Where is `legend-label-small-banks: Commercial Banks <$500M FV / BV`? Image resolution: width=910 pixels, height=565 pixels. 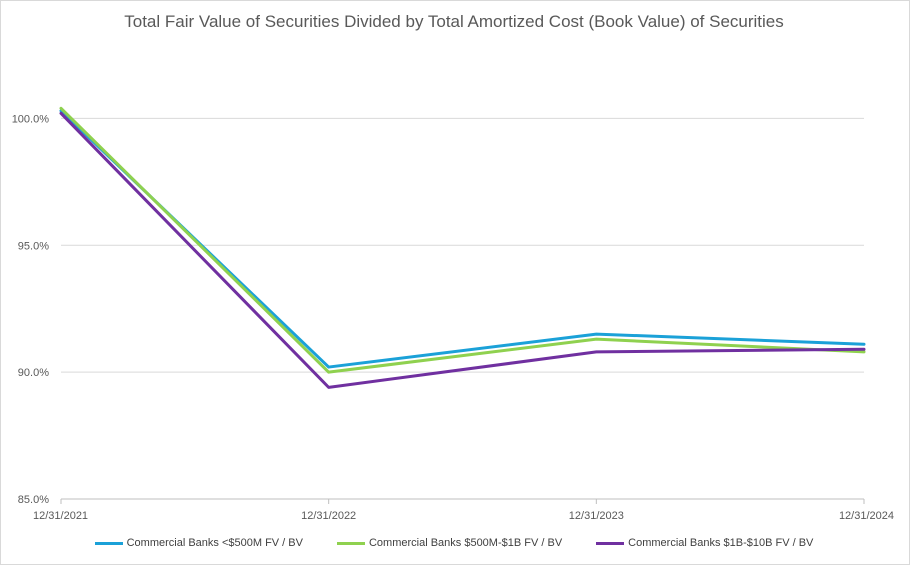
legend-label-small-banks: Commercial Banks <$500M FV / BV is located at coordinates (214, 543).